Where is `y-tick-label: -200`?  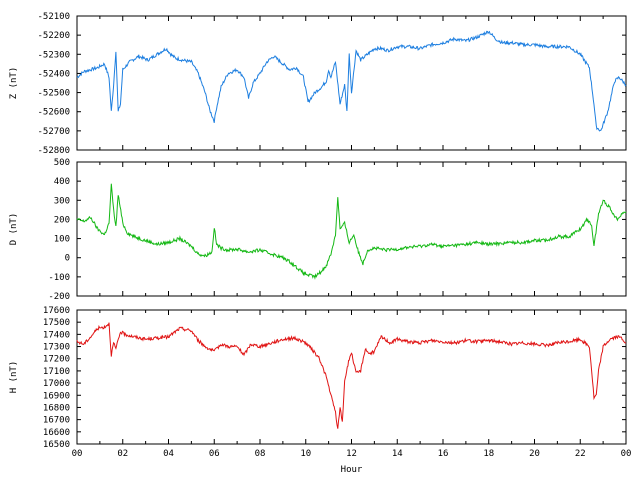
y-tick-label: -200 is located at coordinates (59, 297).